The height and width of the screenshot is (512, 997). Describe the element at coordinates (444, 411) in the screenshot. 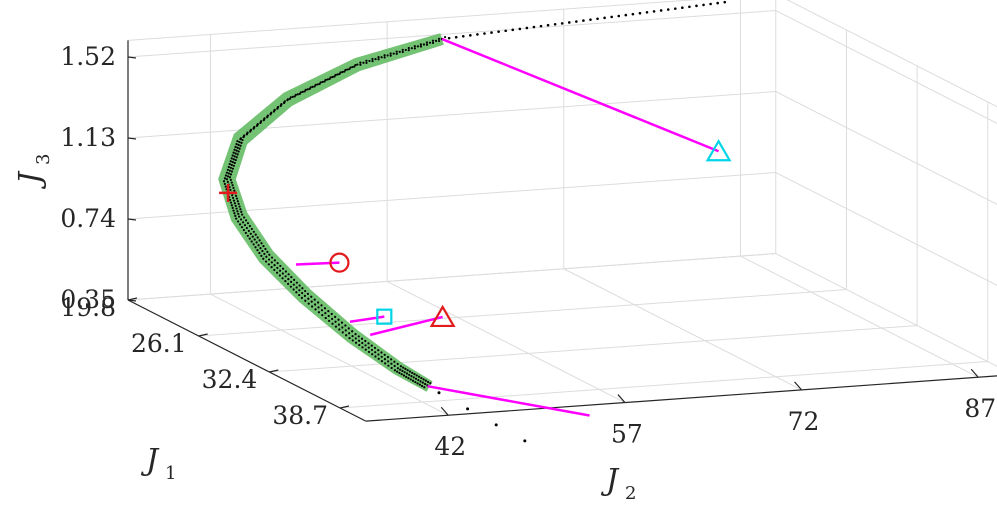

I see `j2-tick-mark` at that location.